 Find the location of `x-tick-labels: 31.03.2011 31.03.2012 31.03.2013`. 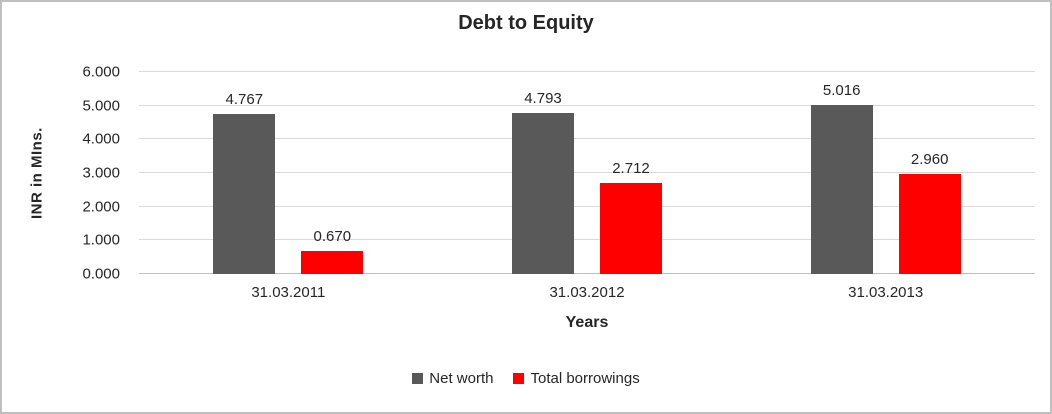

x-tick-labels: 31.03.2011 31.03.2012 31.03.2013 is located at coordinates (587, 292).